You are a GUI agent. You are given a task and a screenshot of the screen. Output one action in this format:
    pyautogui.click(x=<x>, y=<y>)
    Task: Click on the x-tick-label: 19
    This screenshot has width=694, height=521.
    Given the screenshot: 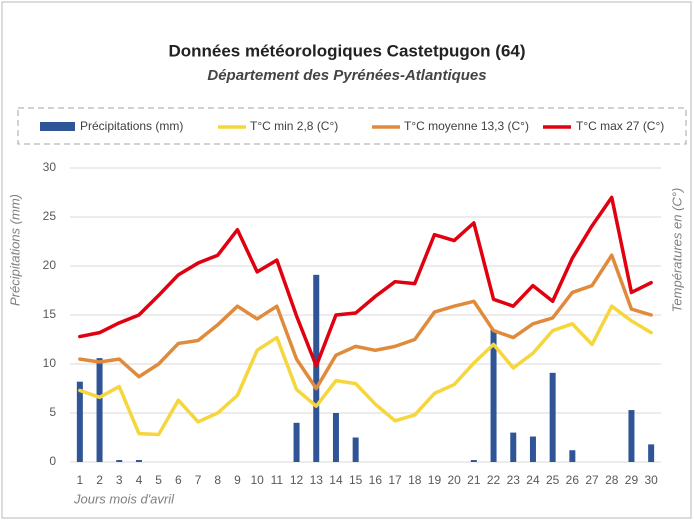 What is the action you would take?
    pyautogui.click(x=435, y=480)
    